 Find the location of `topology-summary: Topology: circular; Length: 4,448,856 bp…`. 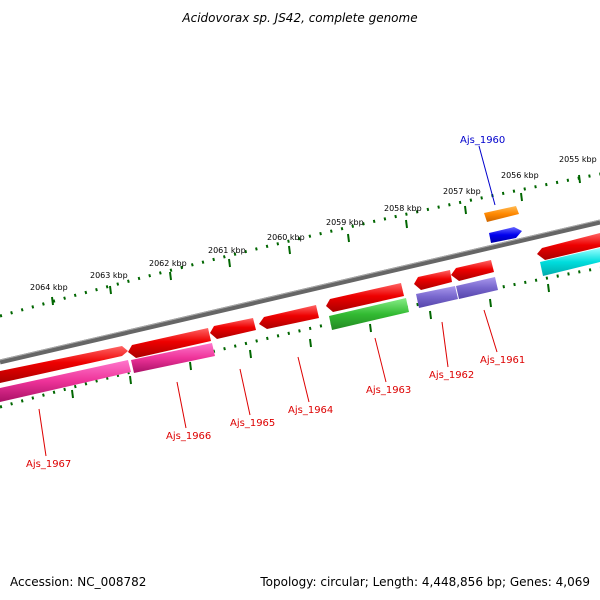

topology-summary: Topology: circular; Length: 4,448,856 bp… is located at coordinates (424, 582).